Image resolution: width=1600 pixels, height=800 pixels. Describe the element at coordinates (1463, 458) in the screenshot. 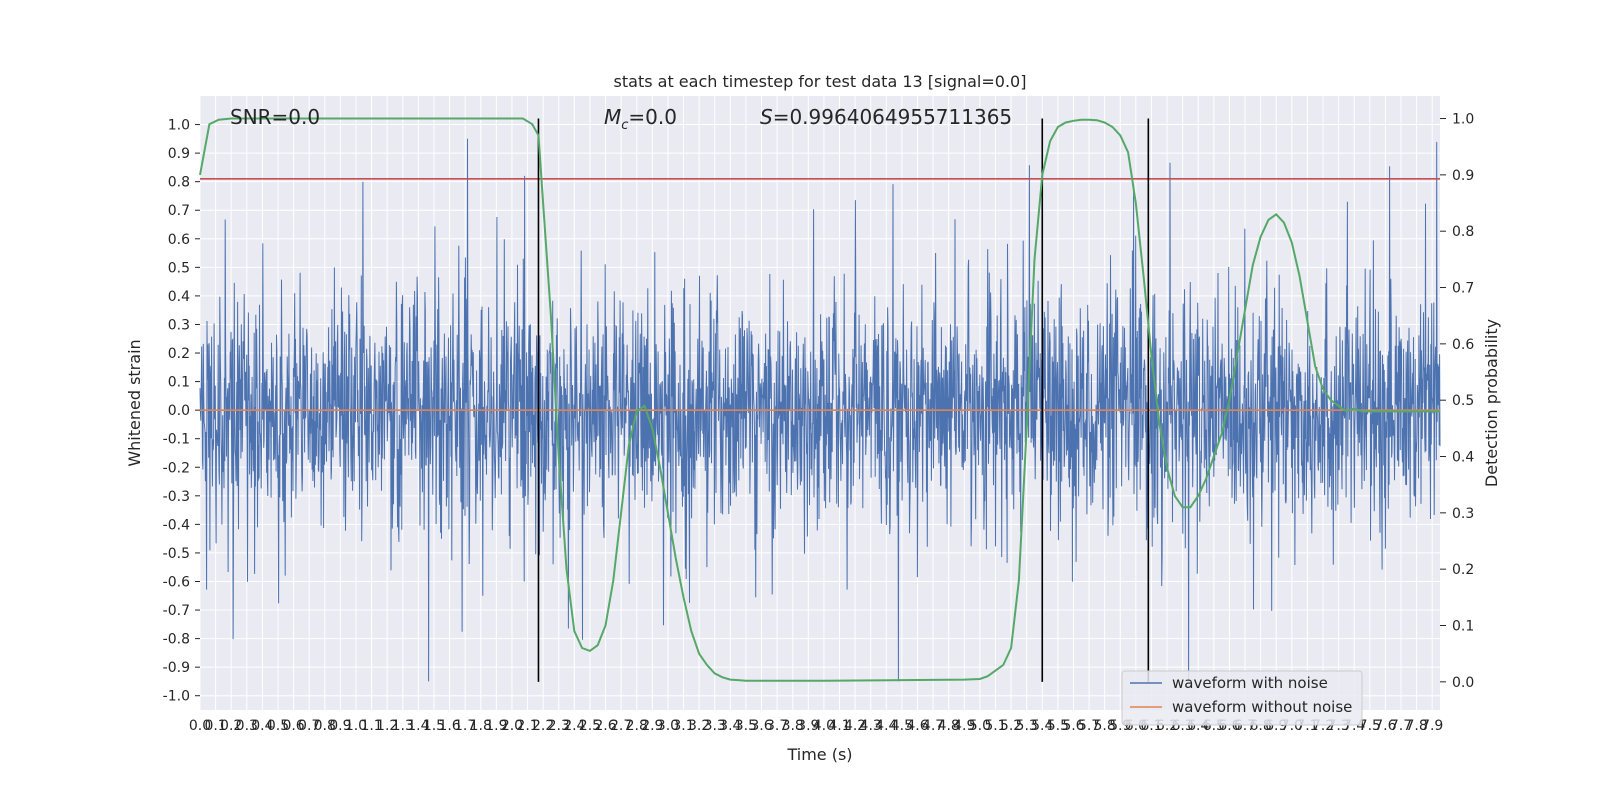

I see `y2-tick-label-6: 0.4` at that location.